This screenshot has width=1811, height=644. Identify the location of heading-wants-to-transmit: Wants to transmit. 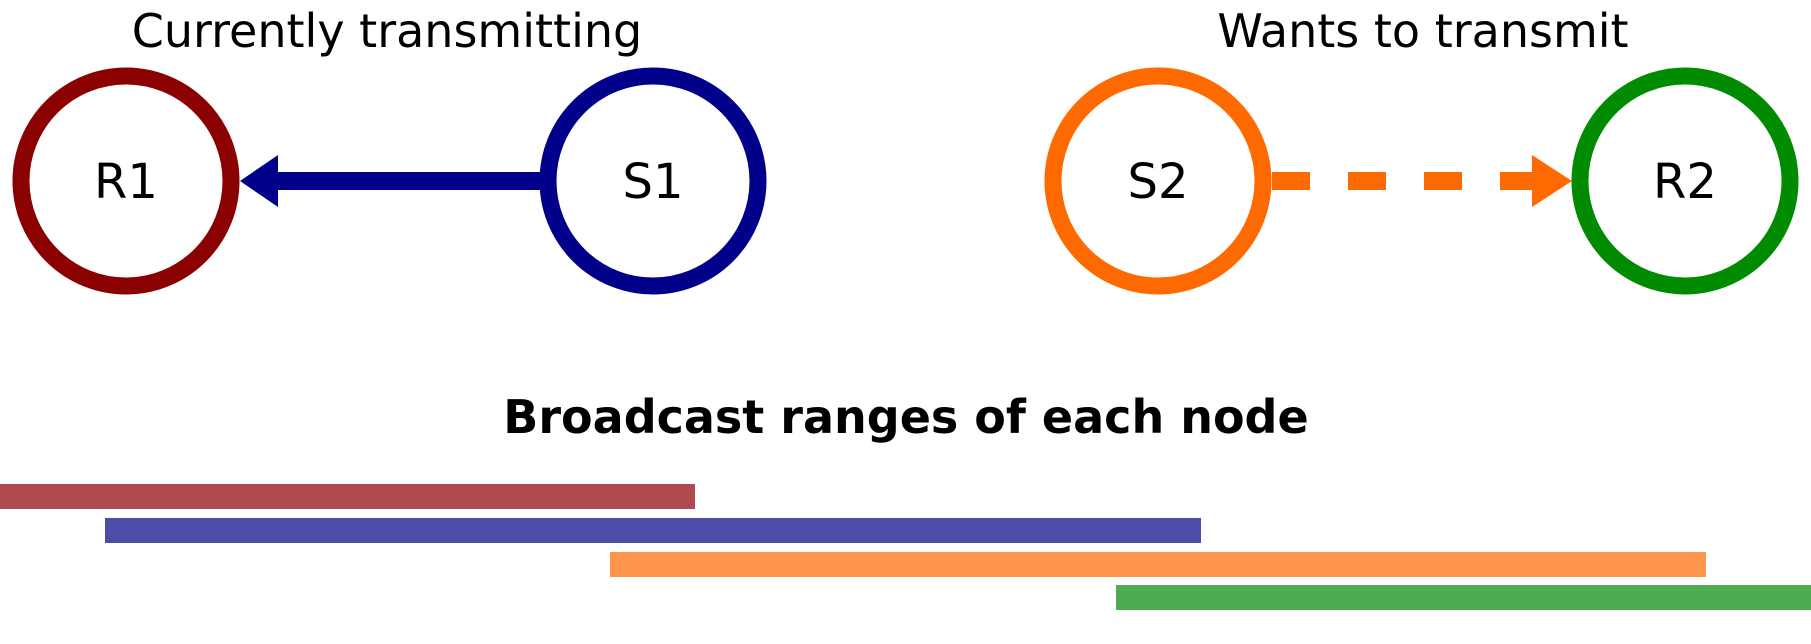
(1422, 31).